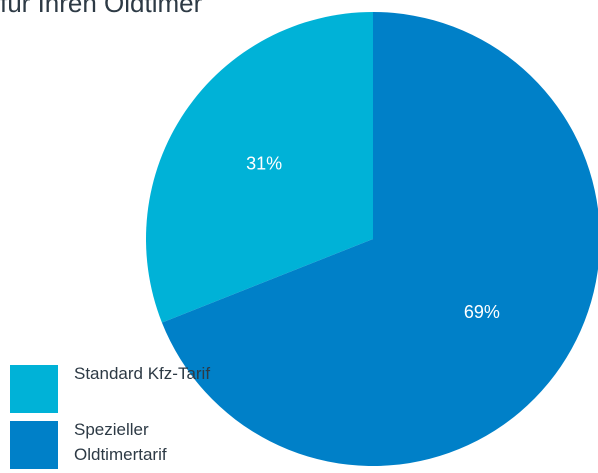  I want to click on legend-swatch-standard, so click(34, 389).